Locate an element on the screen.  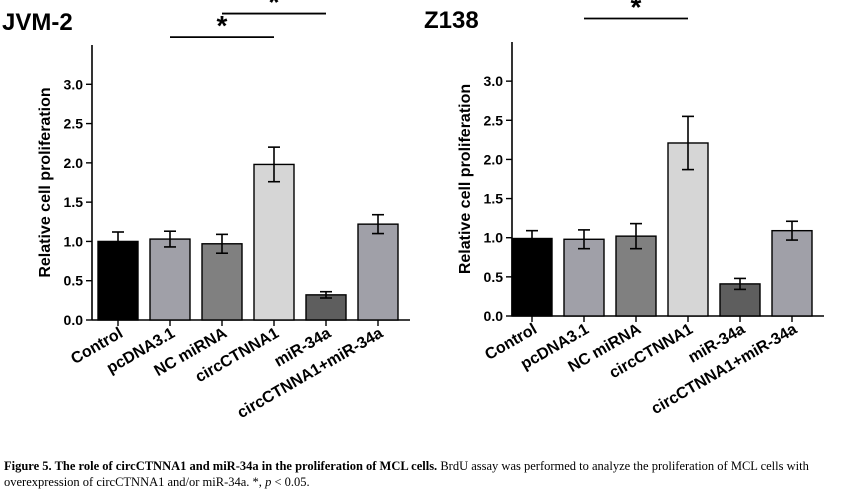
significance-star-1: * is located at coordinates (274, 9).